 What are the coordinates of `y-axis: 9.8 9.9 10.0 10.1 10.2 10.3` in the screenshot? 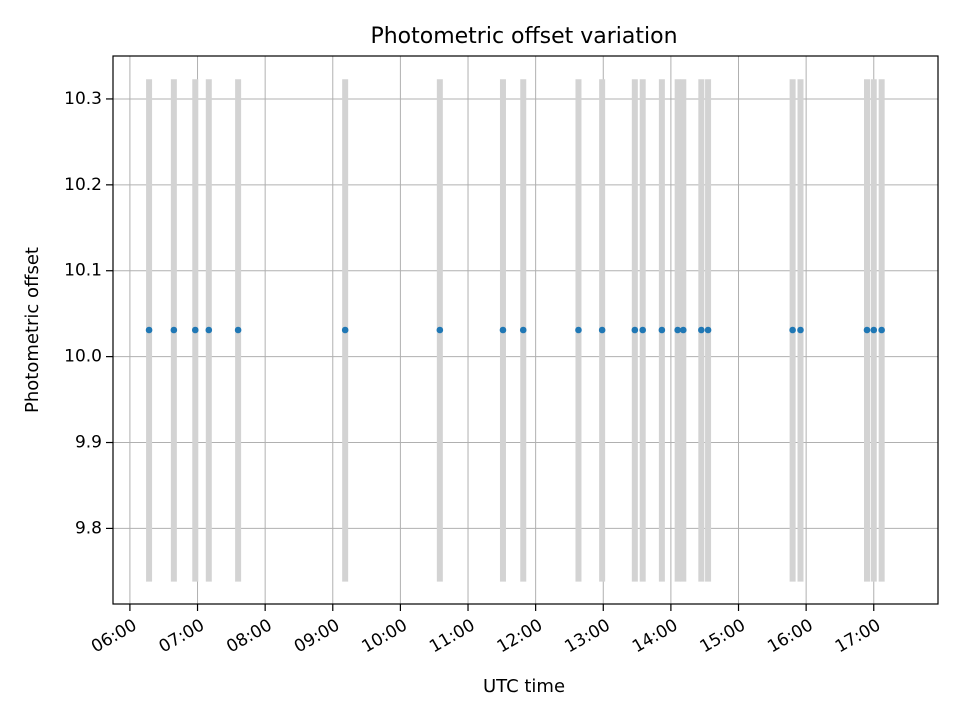 It's located at (88, 313).